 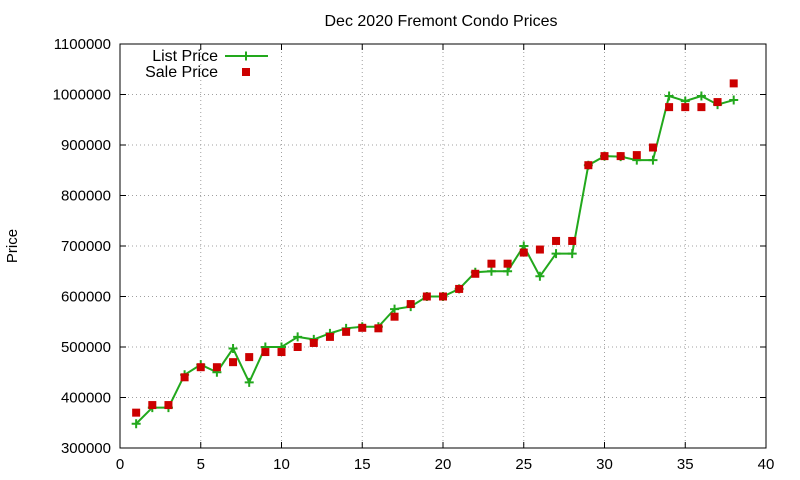 I want to click on x-tick-label: 5, so click(x=201, y=464).